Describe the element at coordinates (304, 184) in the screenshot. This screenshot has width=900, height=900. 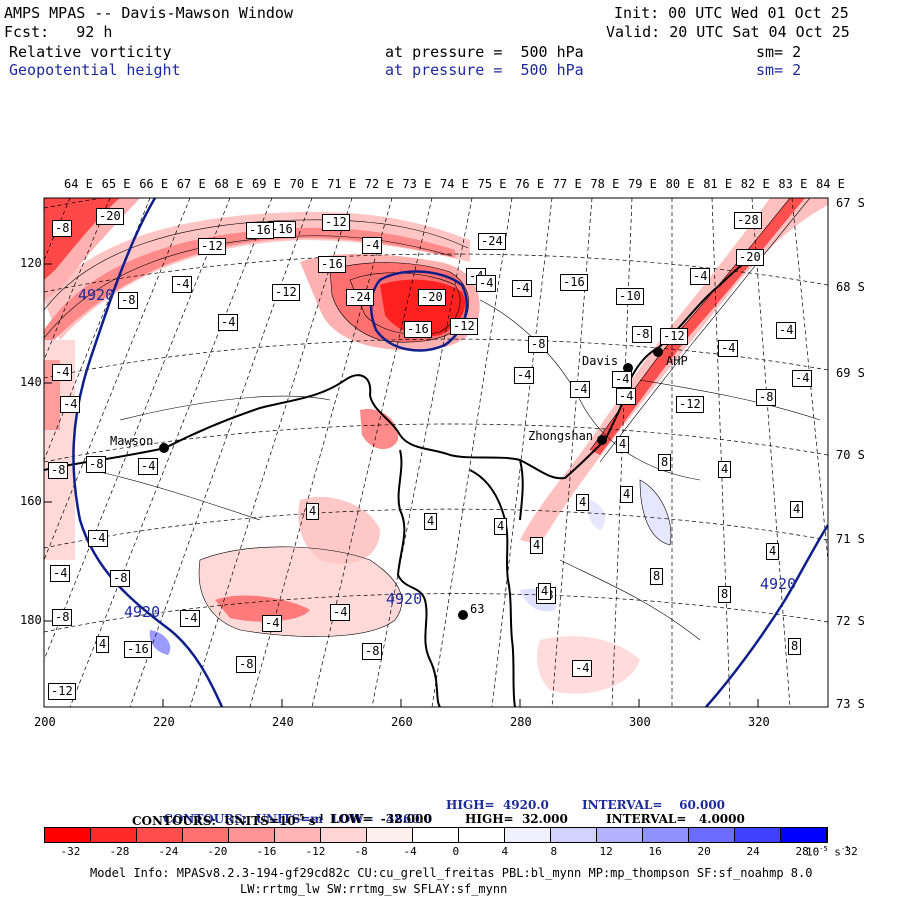
I see `top-longitude-label: 70 E` at that location.